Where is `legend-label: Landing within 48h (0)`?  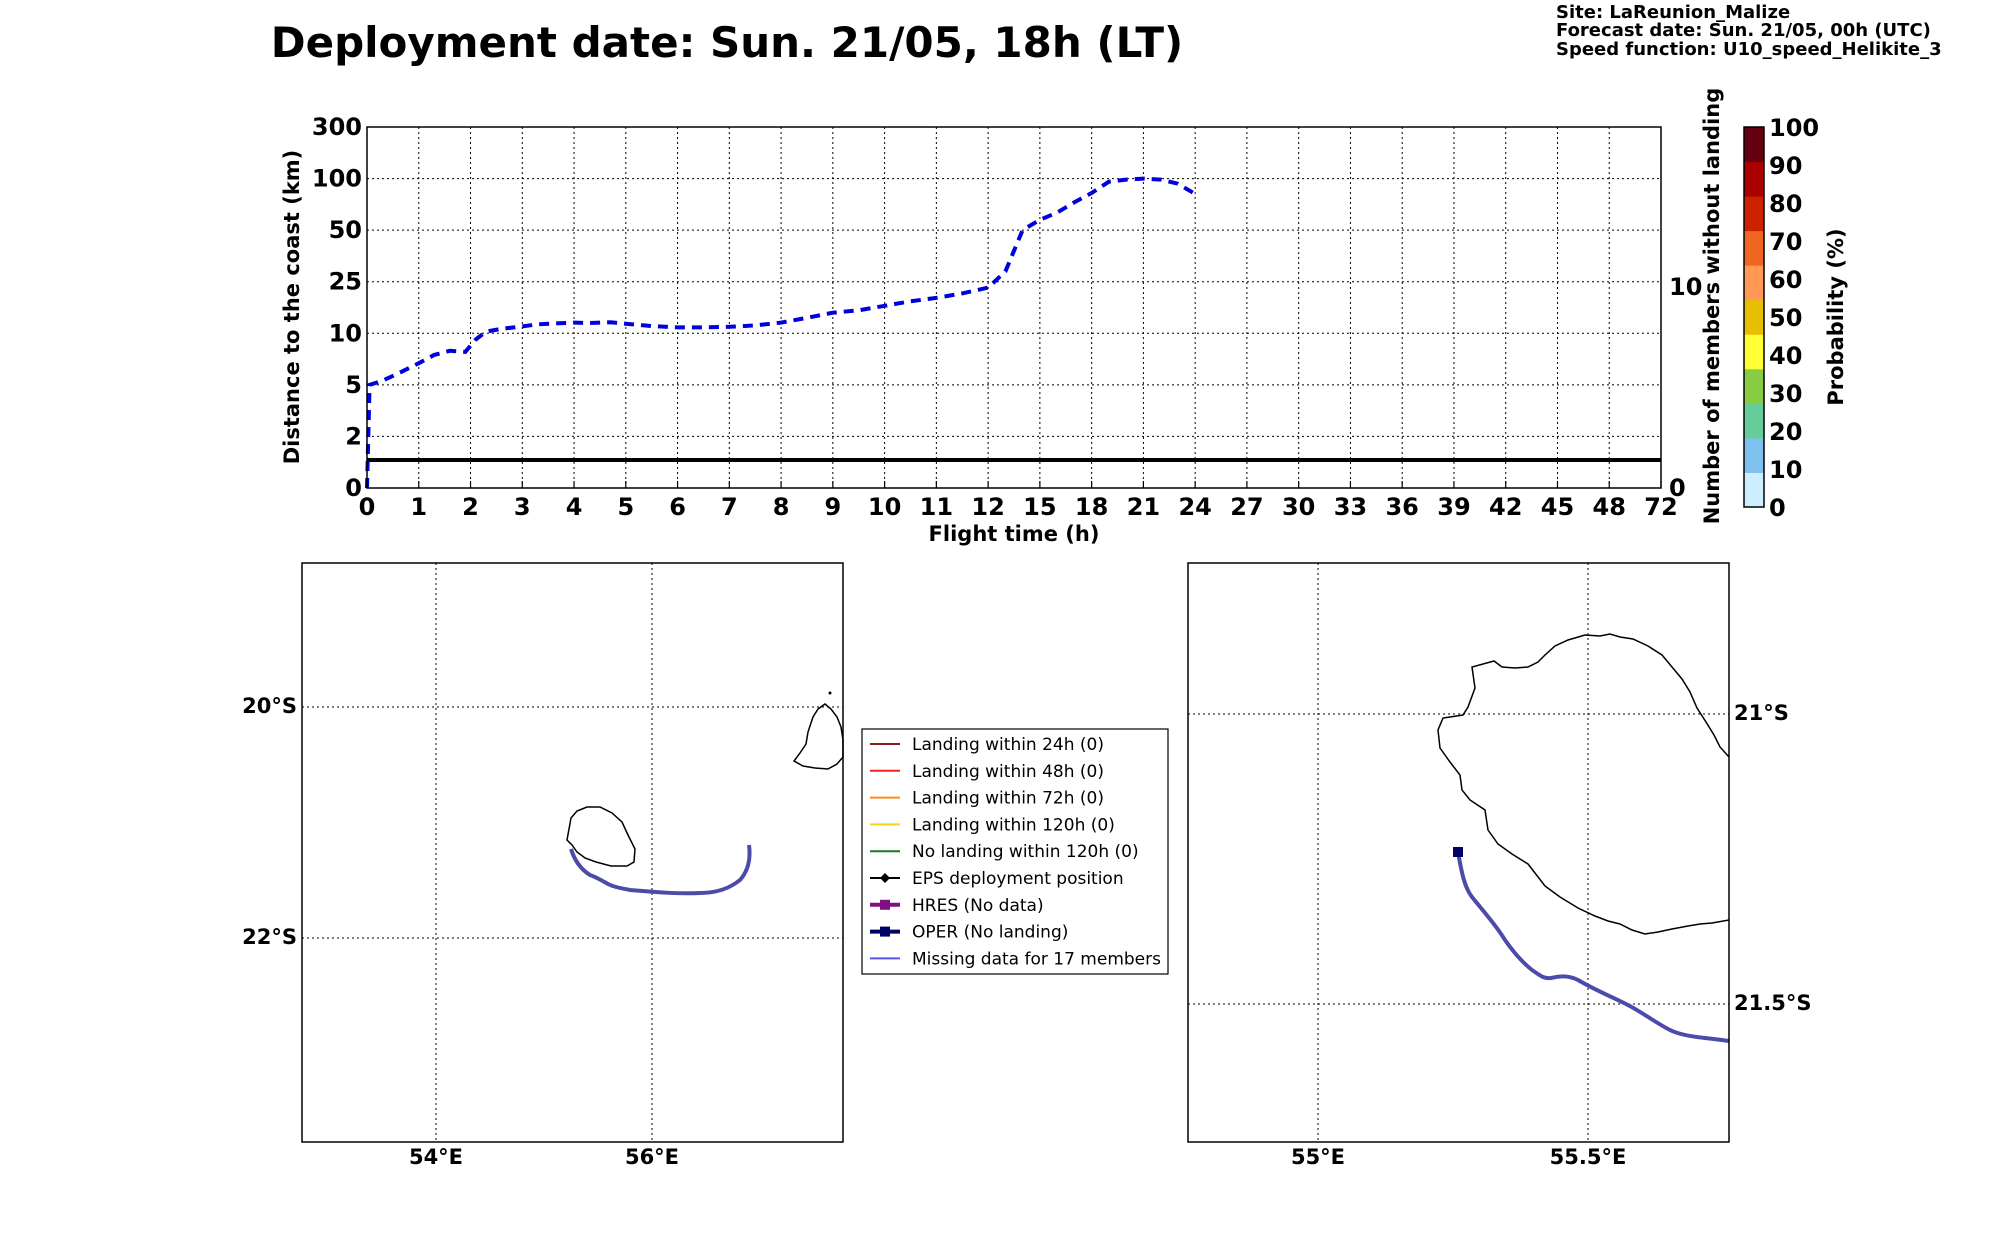 legend-label: Landing within 48h (0) is located at coordinates (1008, 772).